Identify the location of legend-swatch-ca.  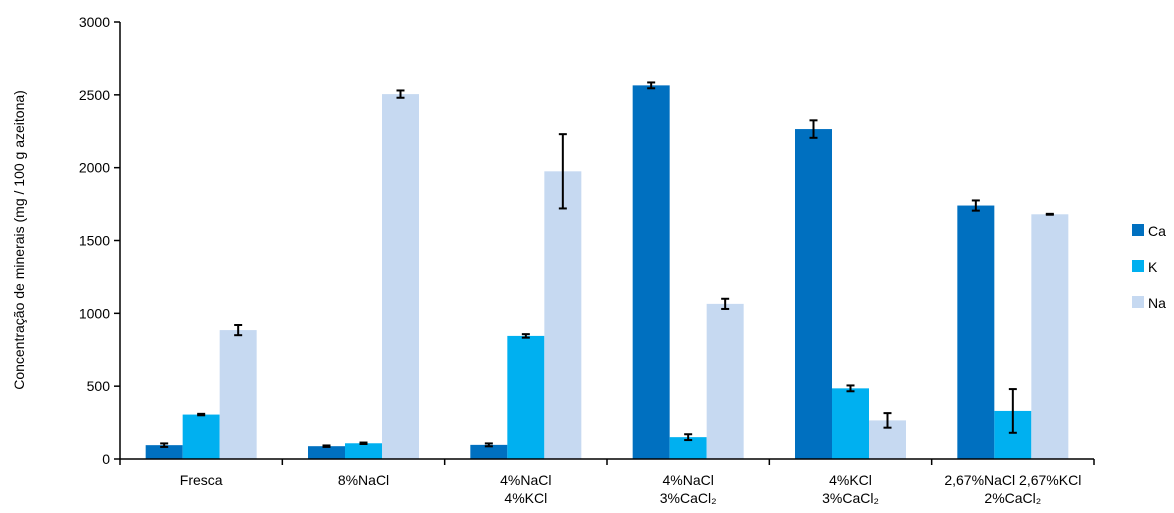
(1138, 230).